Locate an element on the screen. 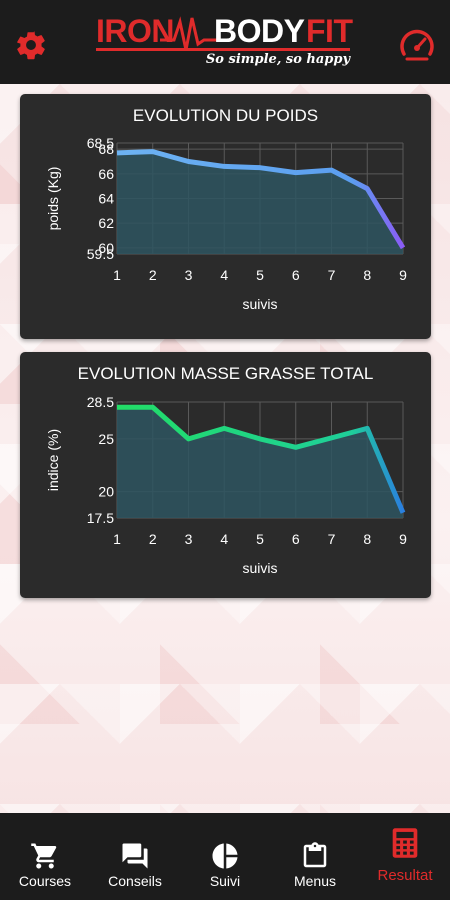 The height and width of the screenshot is (900, 450). pie-chart-icon is located at coordinates (225, 856).